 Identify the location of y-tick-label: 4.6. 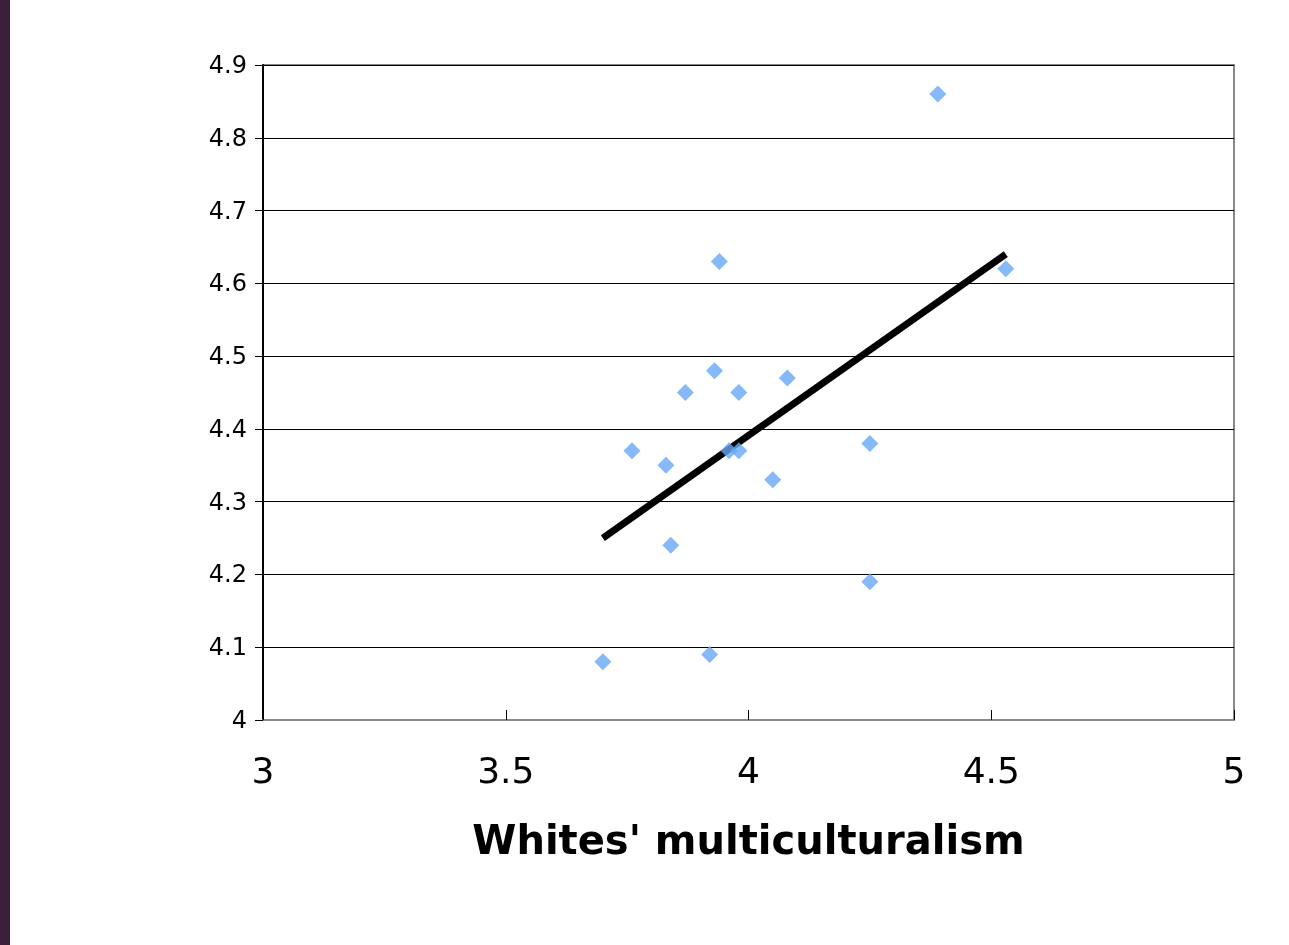
(227, 283).